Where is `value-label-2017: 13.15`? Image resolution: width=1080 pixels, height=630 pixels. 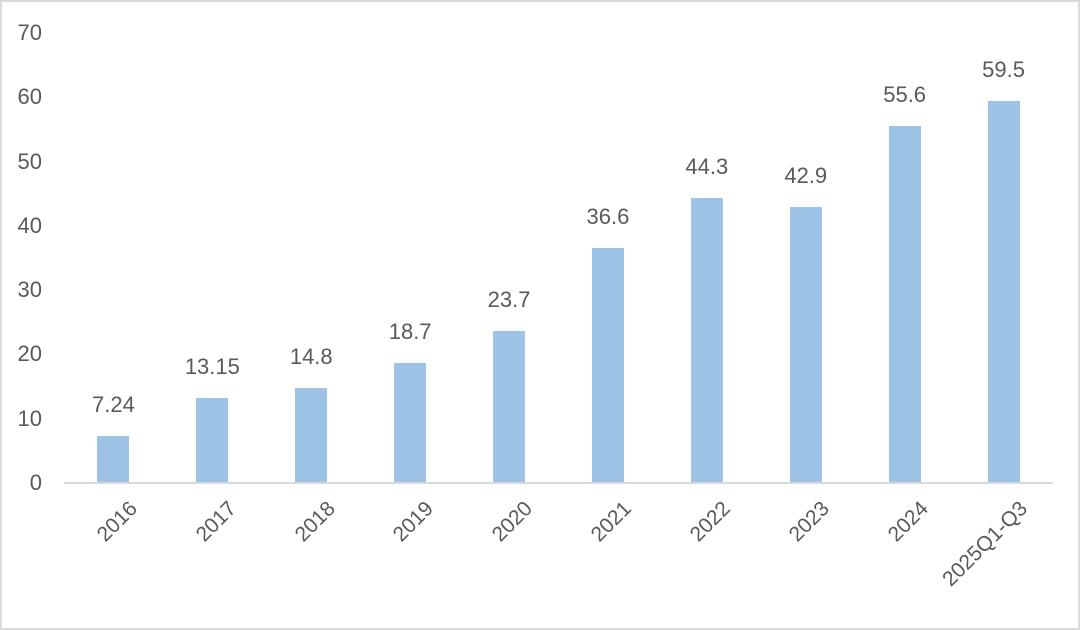 value-label-2017: 13.15 is located at coordinates (212, 367).